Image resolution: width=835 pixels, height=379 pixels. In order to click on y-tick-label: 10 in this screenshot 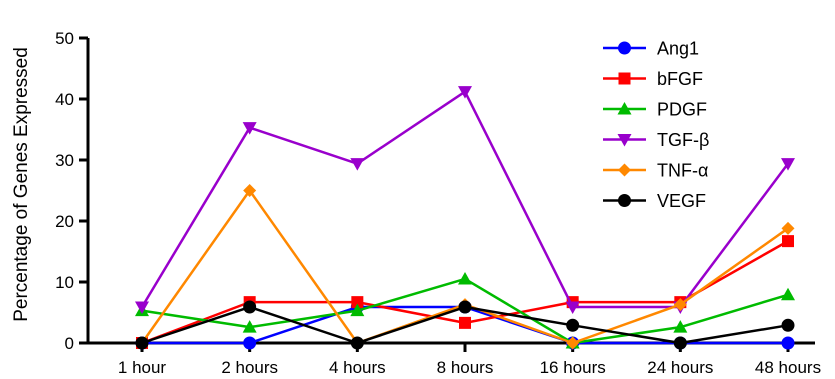, I will do `click(64, 282)`.